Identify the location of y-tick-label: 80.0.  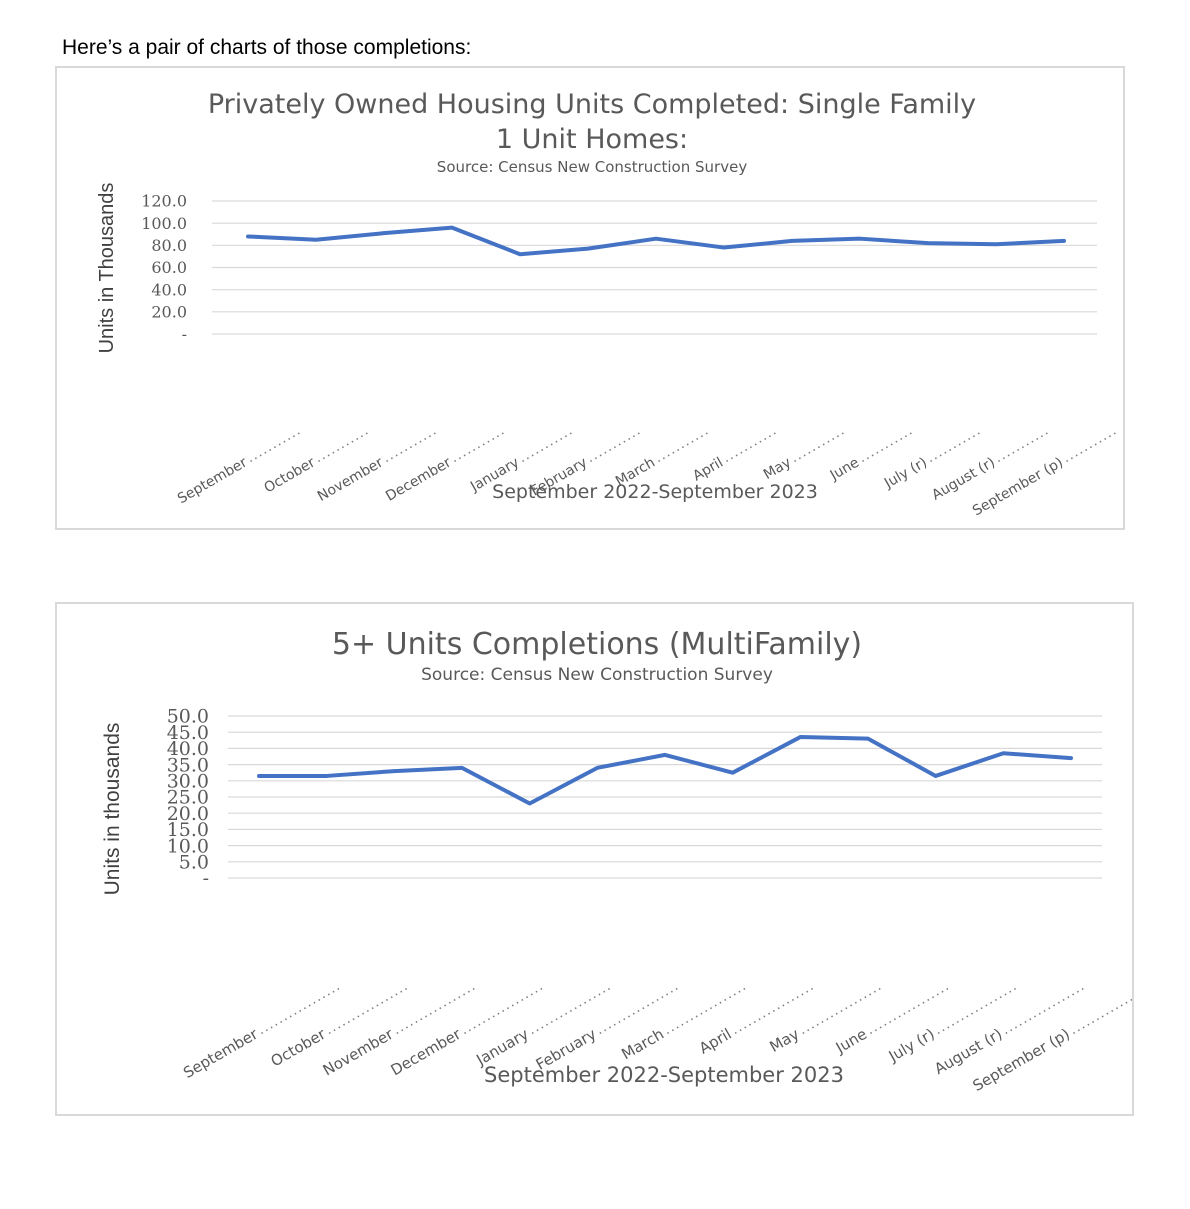
(169, 245).